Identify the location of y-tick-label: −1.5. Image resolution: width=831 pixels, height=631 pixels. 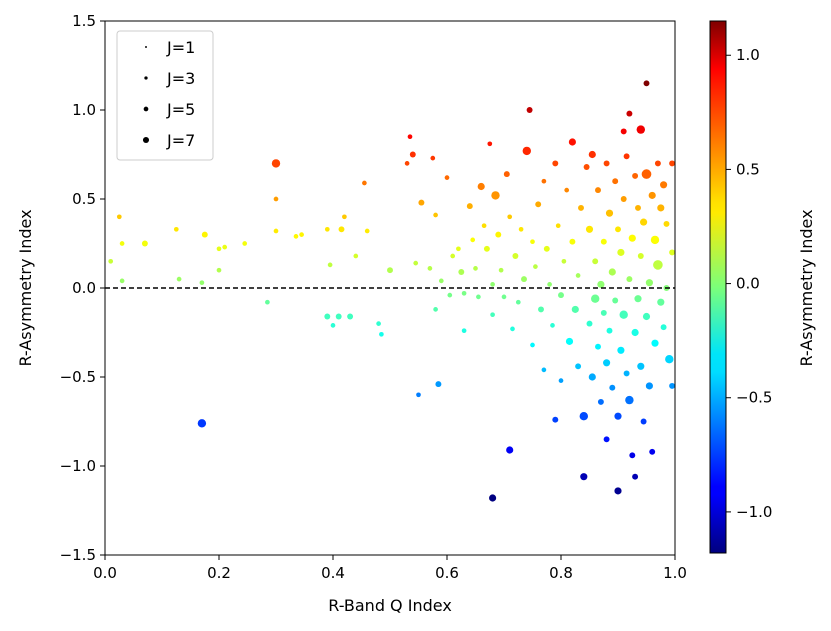
(78, 555).